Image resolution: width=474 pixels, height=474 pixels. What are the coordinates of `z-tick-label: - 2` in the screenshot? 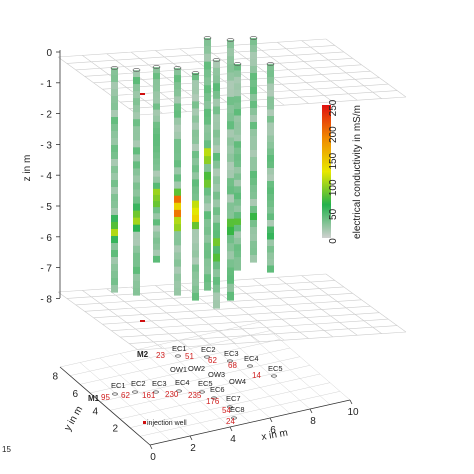 It's located at (46, 115).